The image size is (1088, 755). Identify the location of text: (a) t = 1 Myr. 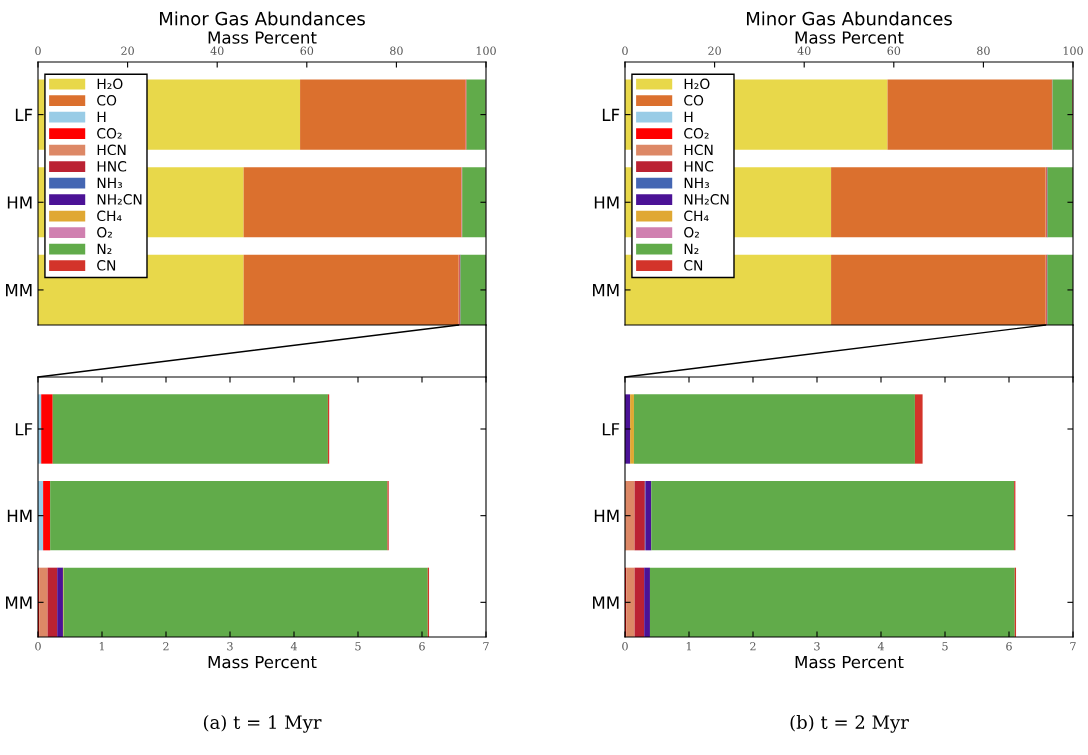
(262, 724).